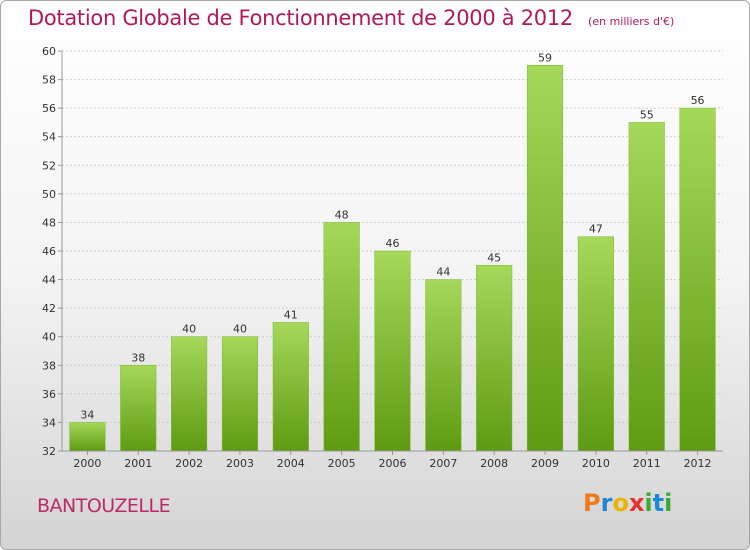 The width and height of the screenshot is (750, 550). I want to click on x-tick-label: 2008, so click(494, 463).